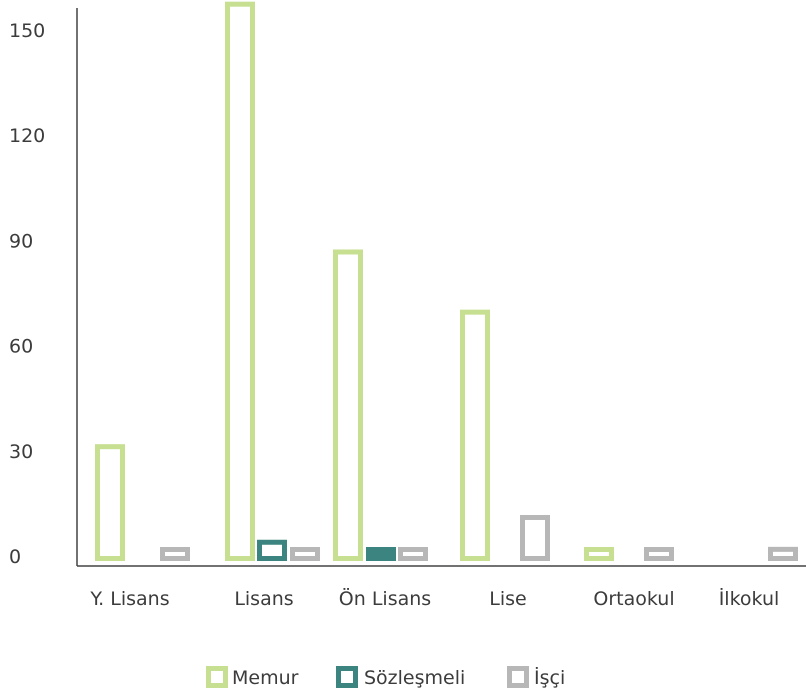  What do you see at coordinates (263, 599) in the screenshot?
I see `x-tick-label: Lisans` at bounding box center [263, 599].